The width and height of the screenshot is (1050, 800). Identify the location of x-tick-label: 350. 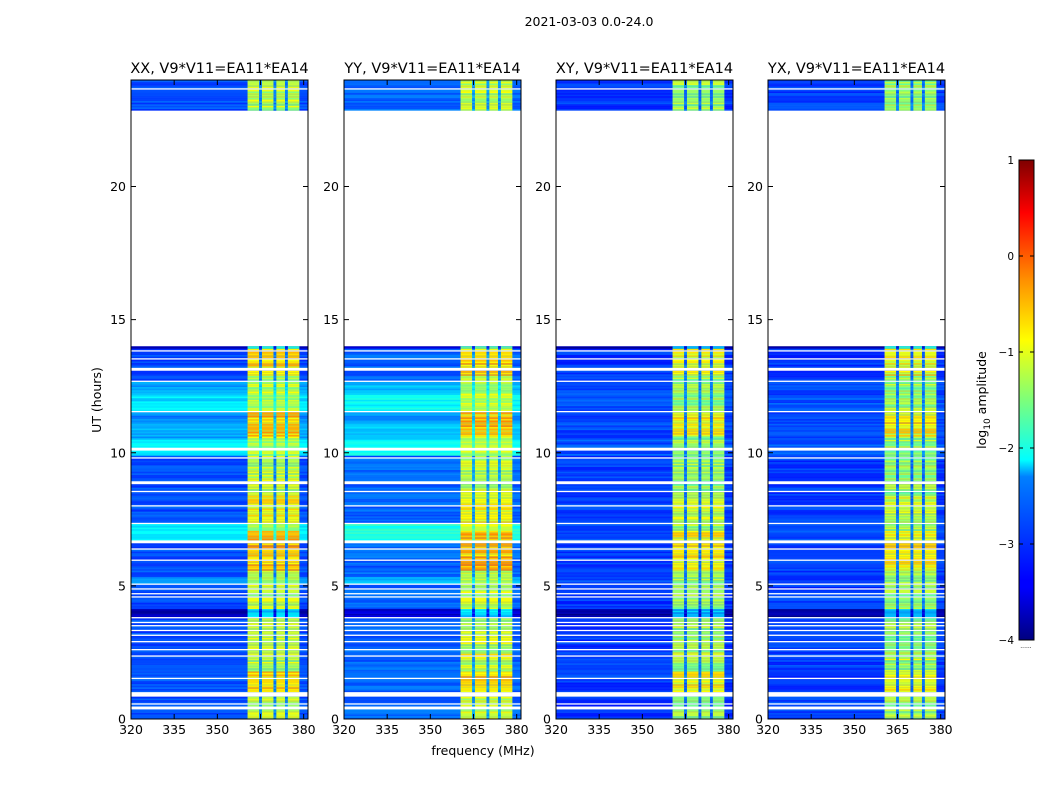
(854, 729).